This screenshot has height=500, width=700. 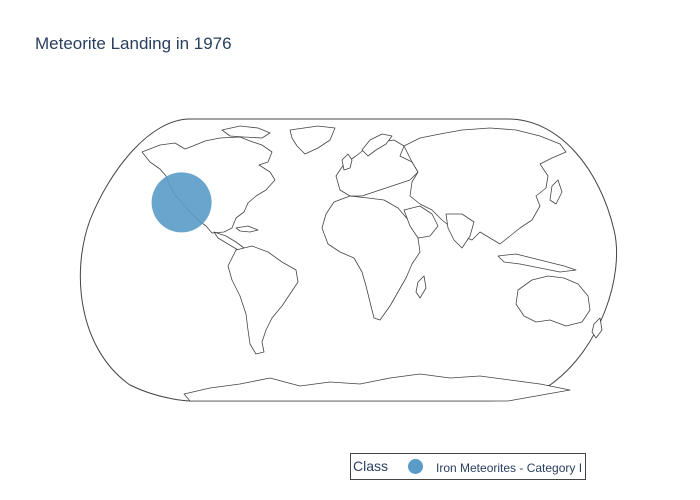 What do you see at coordinates (460, 231) in the screenshot?
I see `india-outline` at bounding box center [460, 231].